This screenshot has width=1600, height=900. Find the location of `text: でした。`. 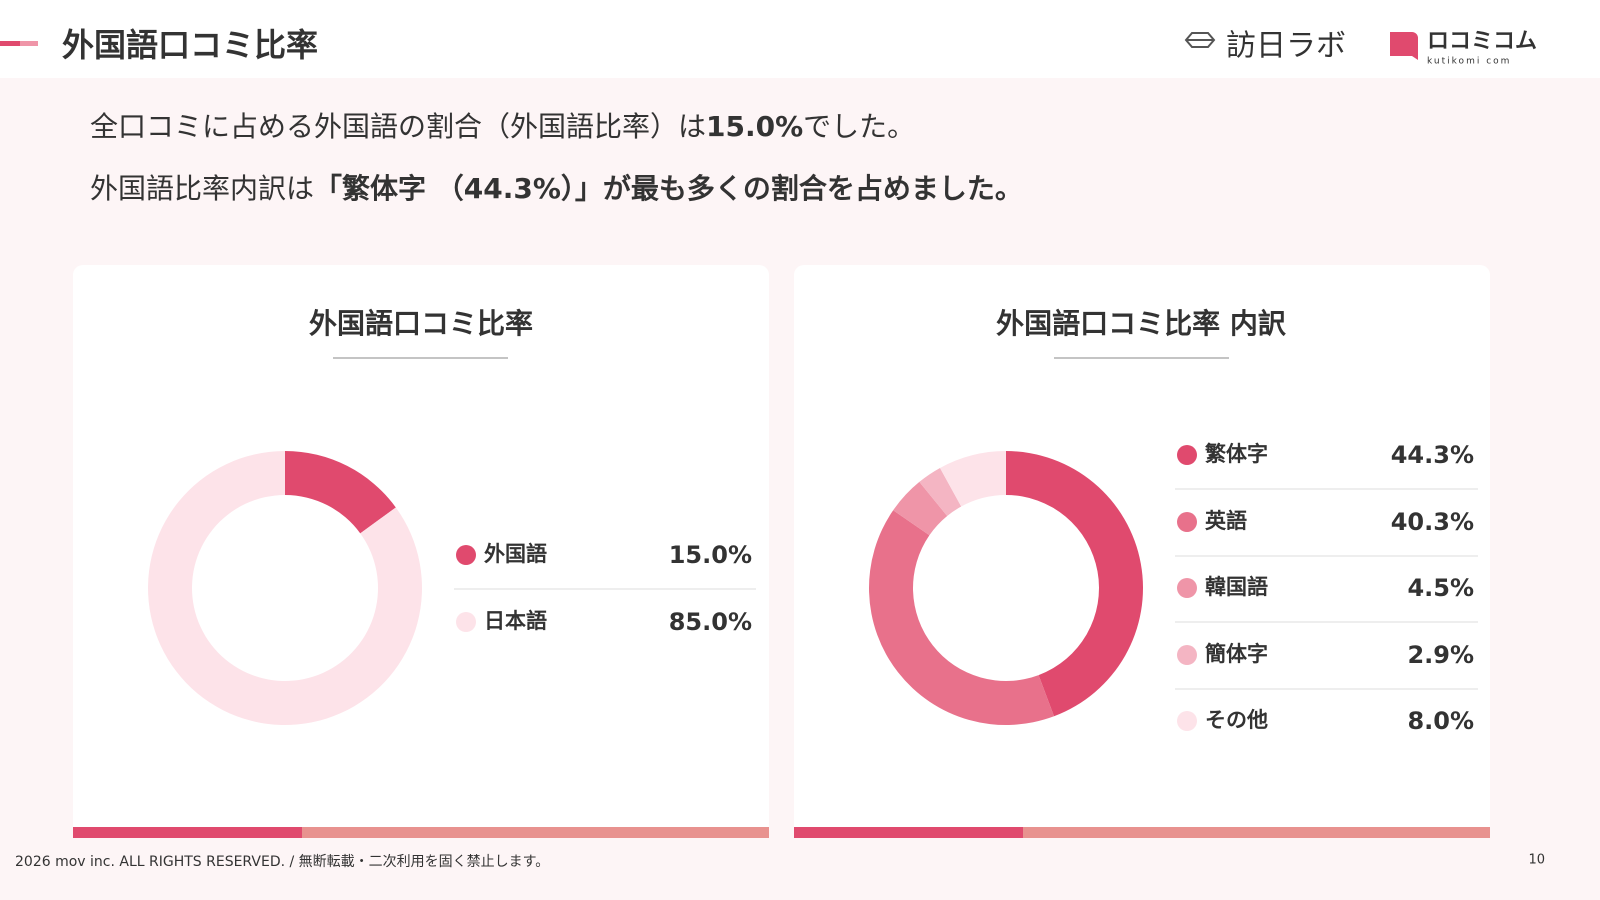

text: でした。 is located at coordinates (859, 126).